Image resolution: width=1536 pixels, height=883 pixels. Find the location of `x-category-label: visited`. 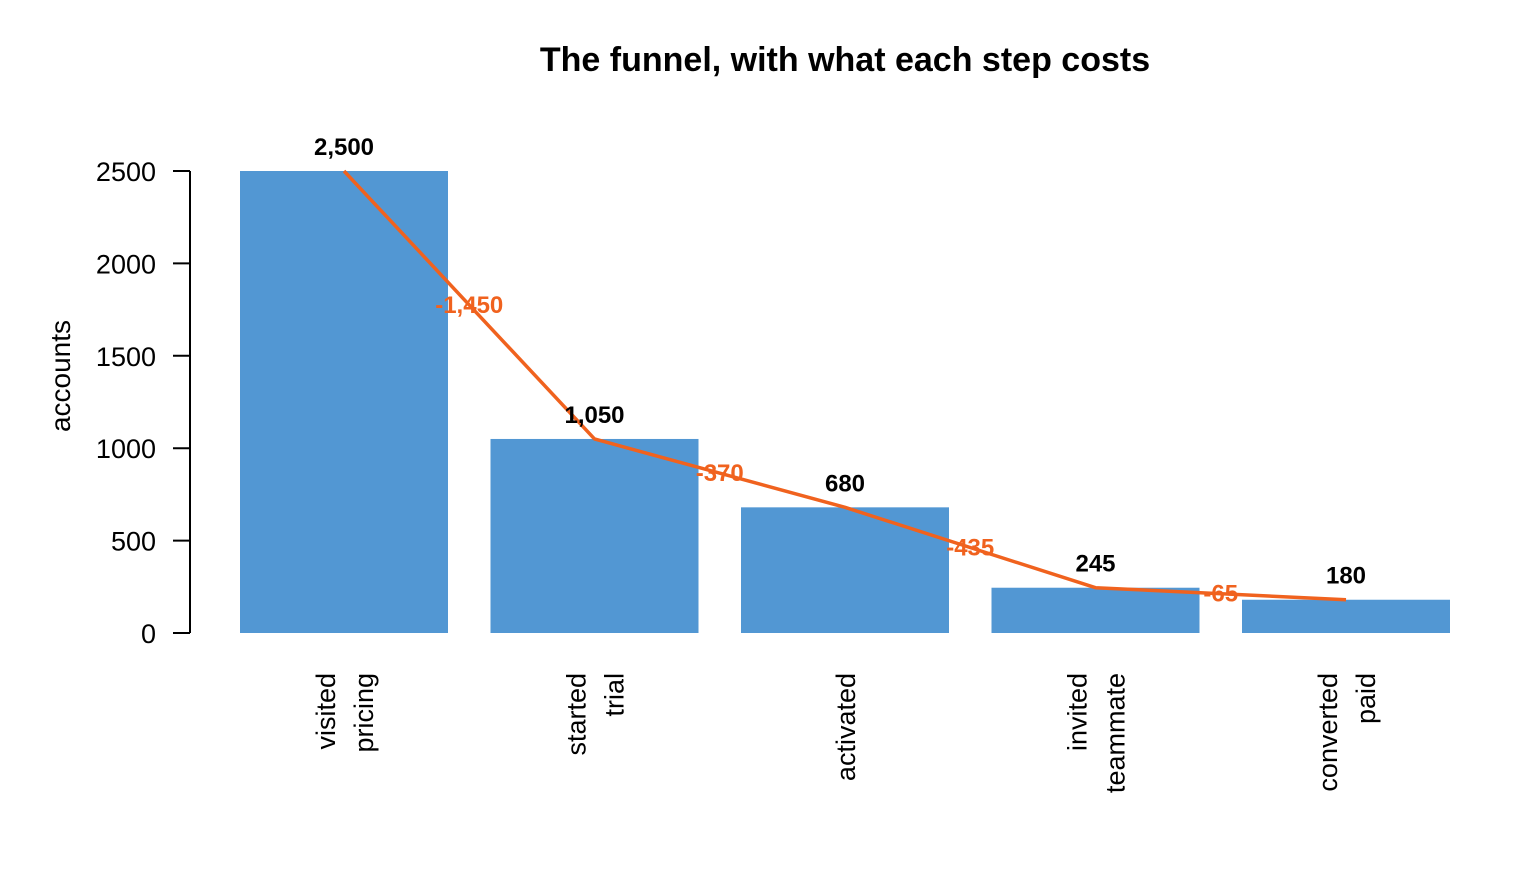

x-category-label: visited is located at coordinates (326, 711).